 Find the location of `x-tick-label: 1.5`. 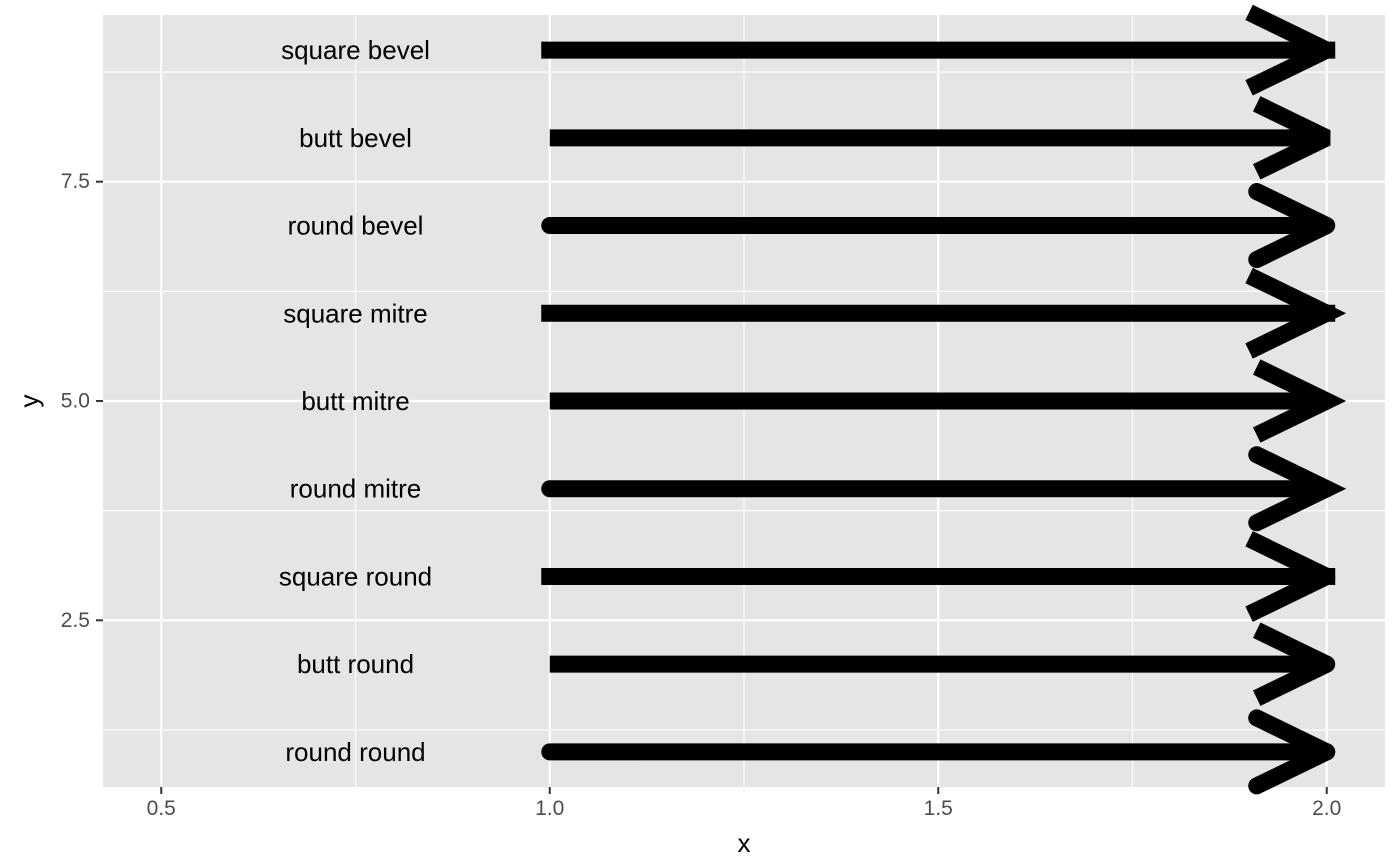

x-tick-label: 1.5 is located at coordinates (938, 808).